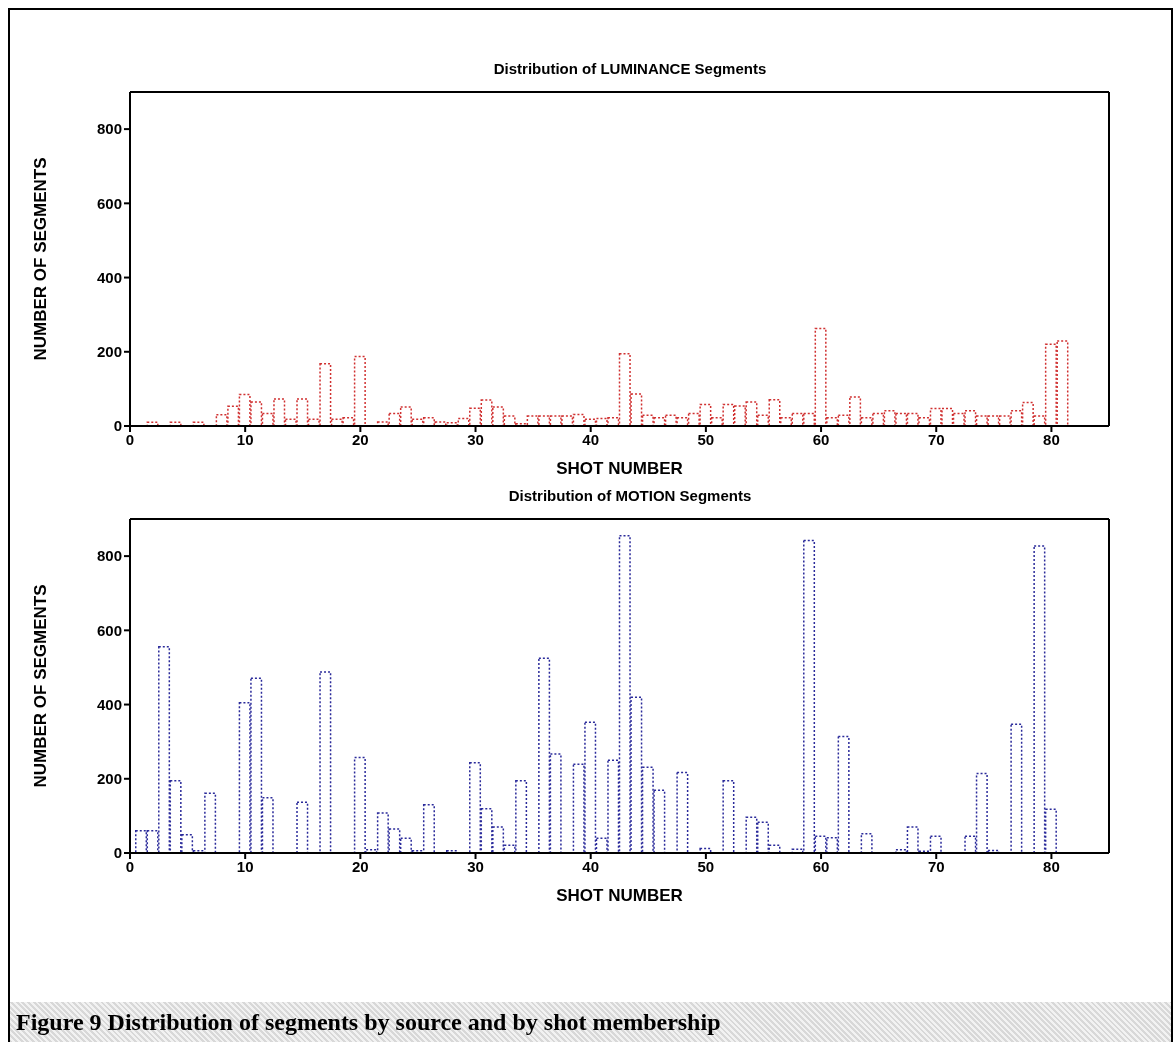 The image size is (1175, 1042). I want to click on chart-title: Distribution of LUMINANCE Segments, so click(630, 68).